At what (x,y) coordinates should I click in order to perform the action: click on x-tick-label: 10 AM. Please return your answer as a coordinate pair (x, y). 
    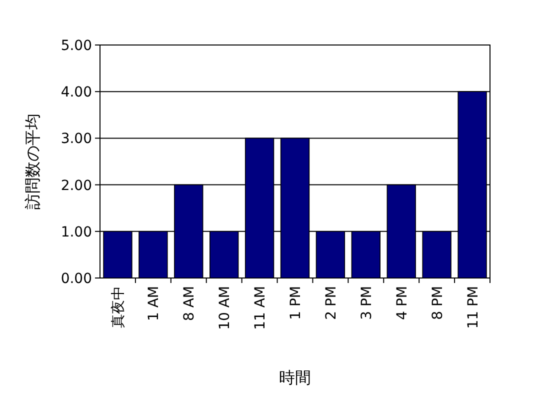
    Looking at the image, I should click on (225, 308).